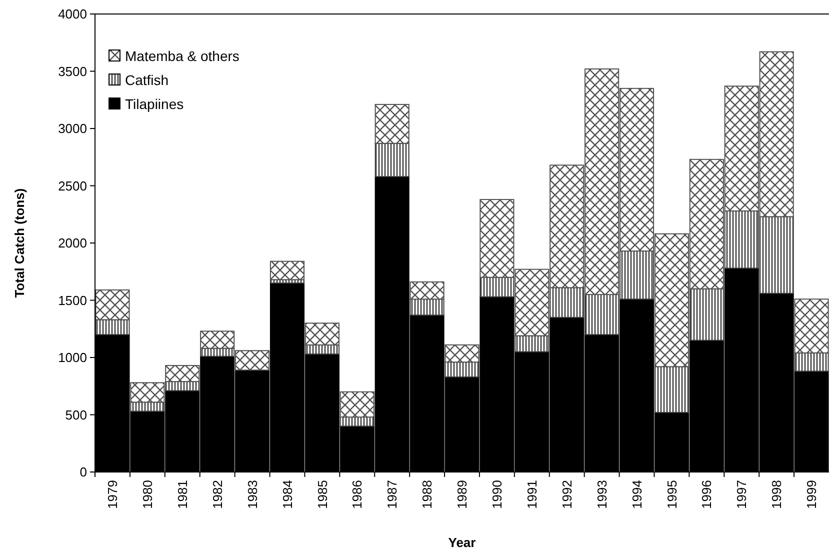 The width and height of the screenshot is (831, 553). Describe the element at coordinates (154, 104) in the screenshot. I see `legend-label: Tilapiines` at that location.